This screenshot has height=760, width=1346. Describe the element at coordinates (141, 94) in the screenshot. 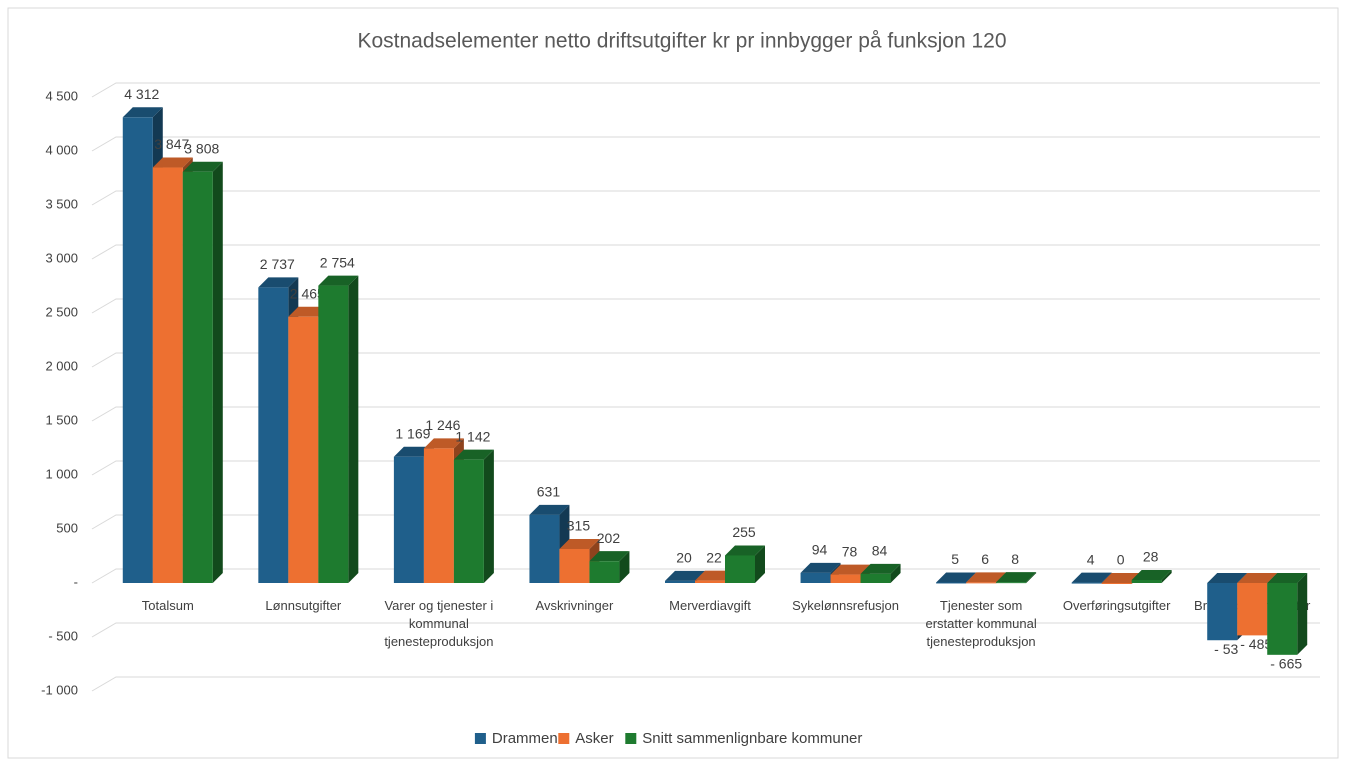

I see `data-label: 4 312` at that location.